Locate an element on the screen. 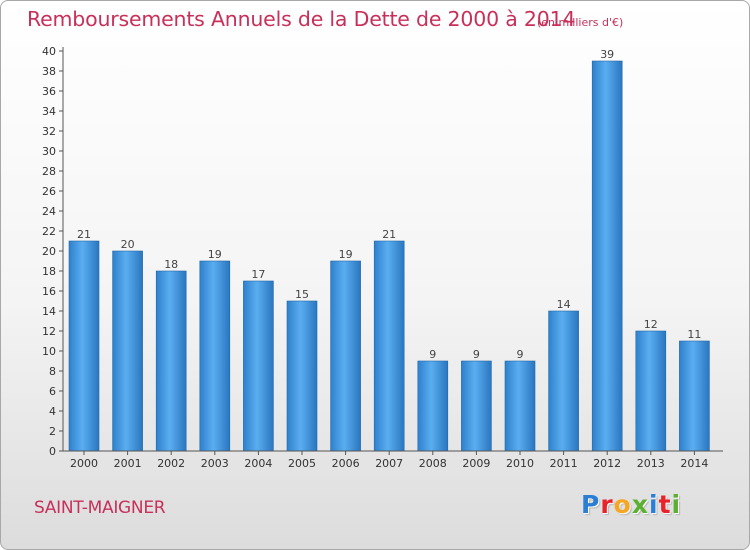 This screenshot has width=750, height=550. data-label-2008: 9 is located at coordinates (432, 354).